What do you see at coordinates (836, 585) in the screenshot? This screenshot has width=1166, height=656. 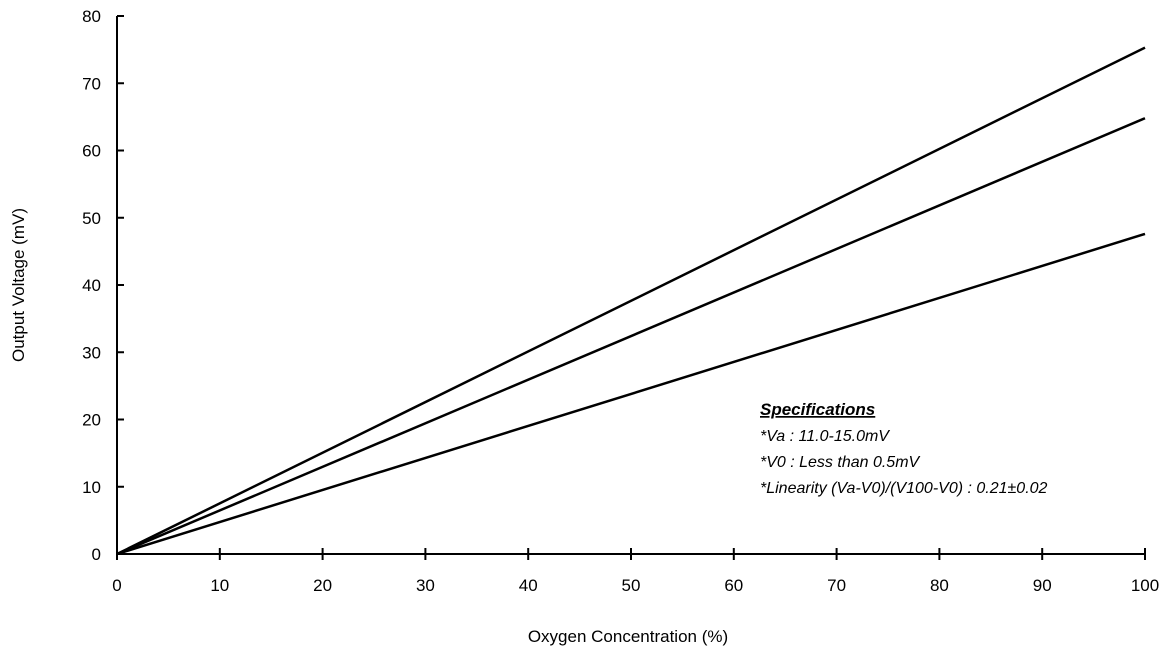 I see `x-tick-label: 70` at bounding box center [836, 585].